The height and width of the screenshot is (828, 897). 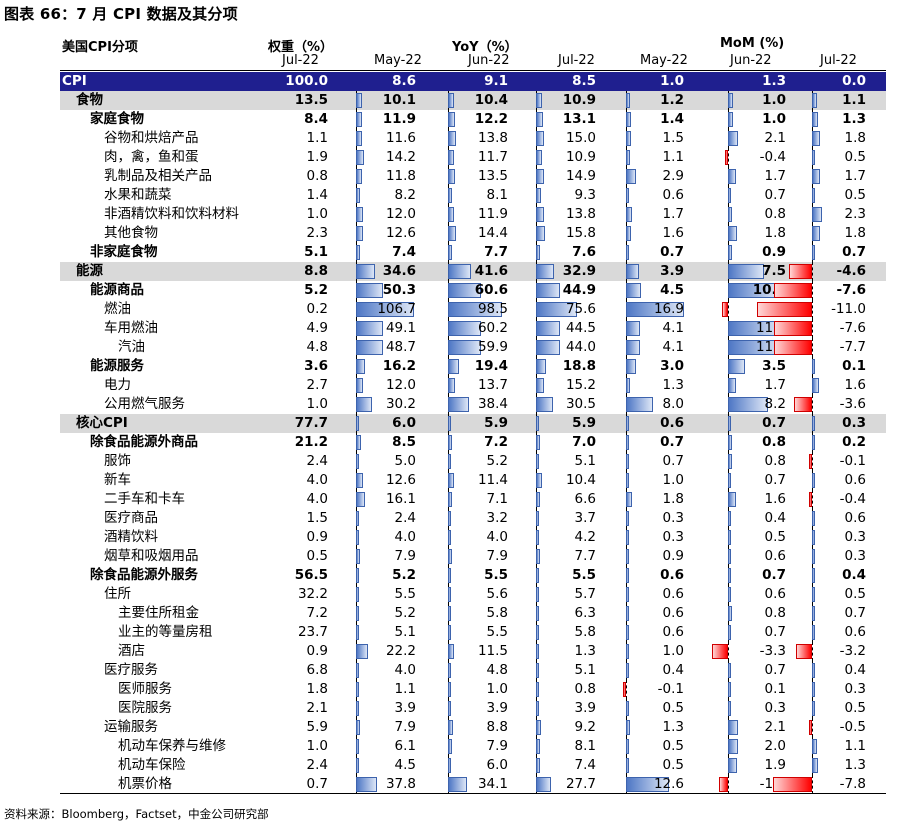 I want to click on yoy-value: 10.9, so click(x=579, y=100).